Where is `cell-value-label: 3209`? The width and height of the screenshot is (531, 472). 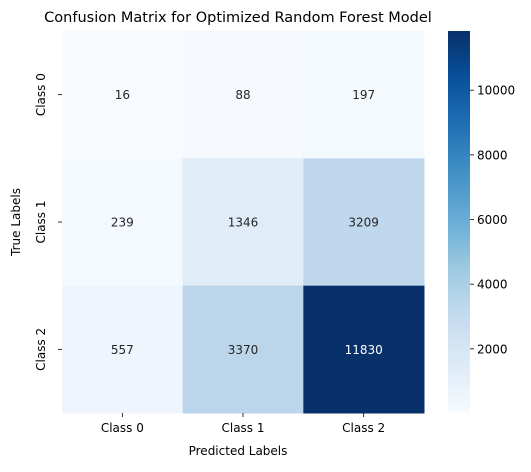 cell-value-label: 3209 is located at coordinates (363, 223).